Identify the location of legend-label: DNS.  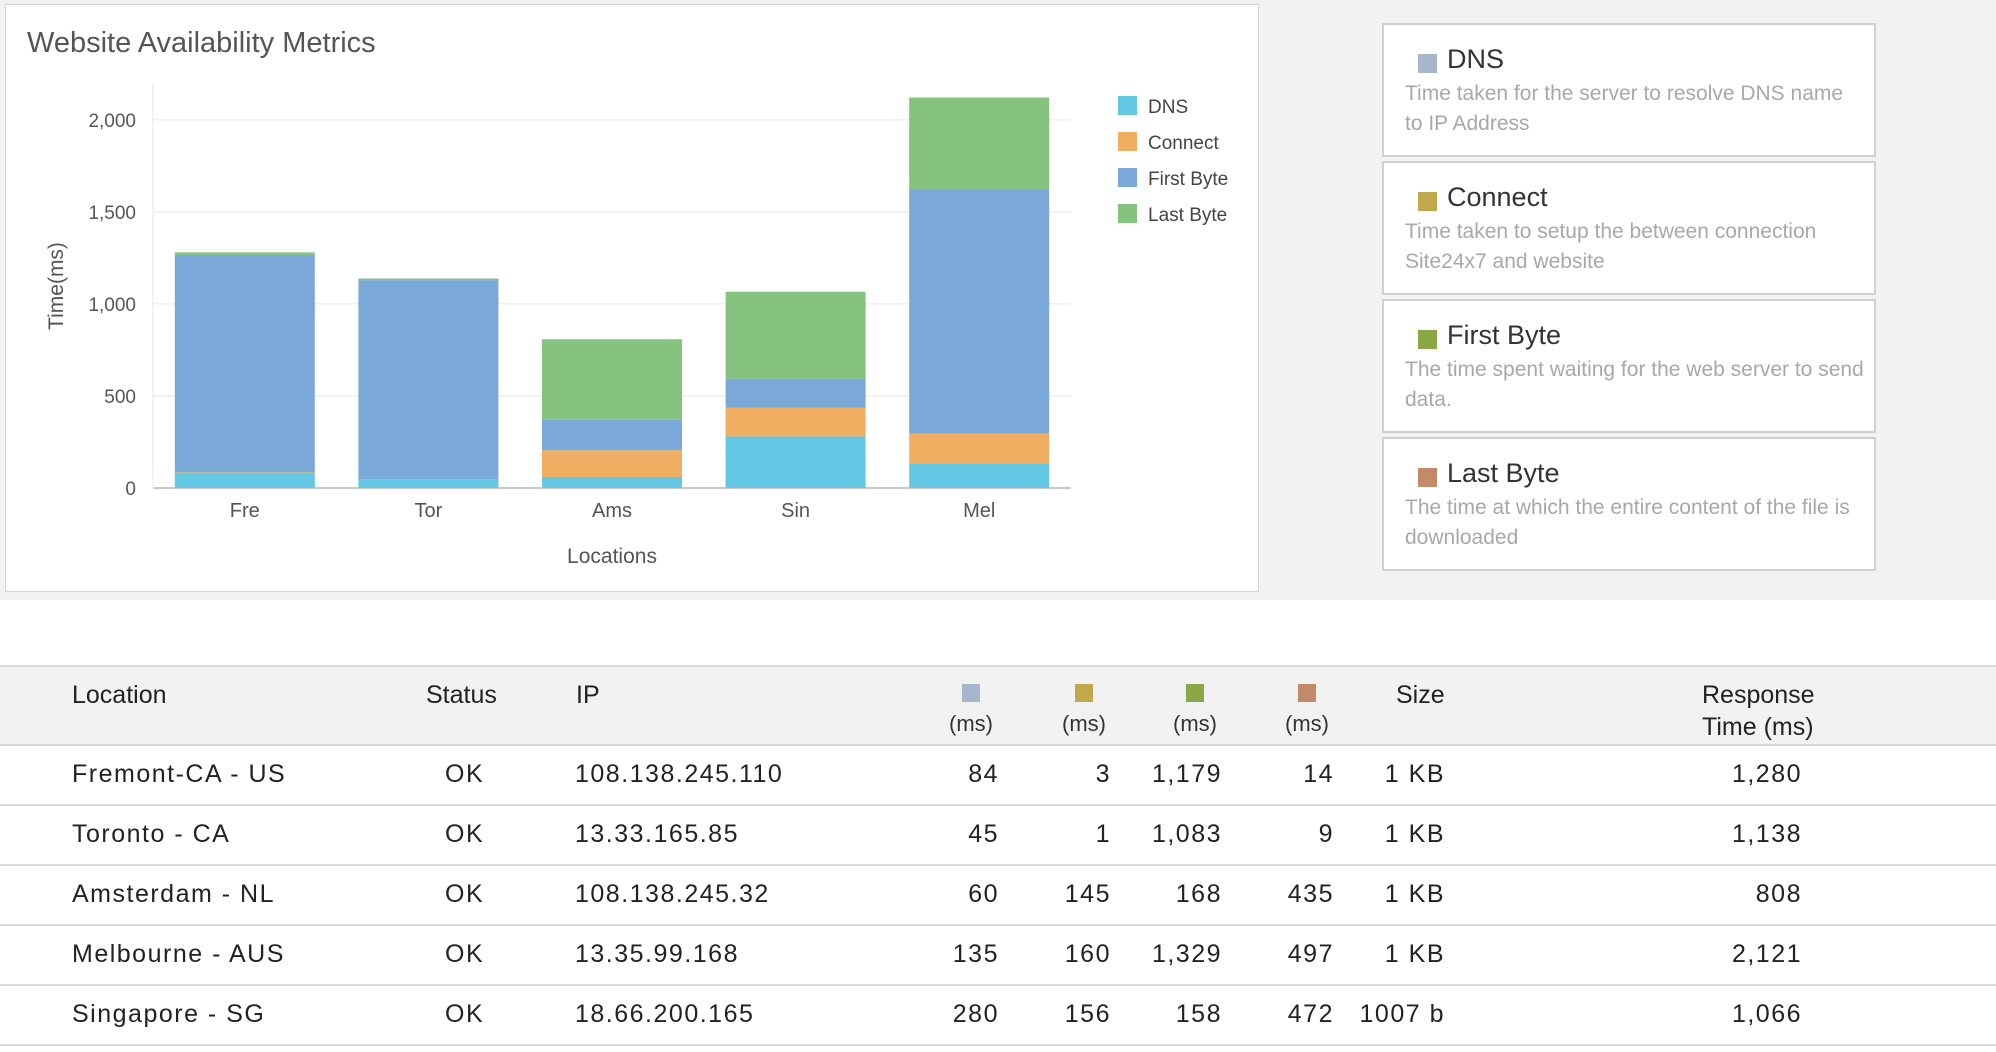
(1168, 107).